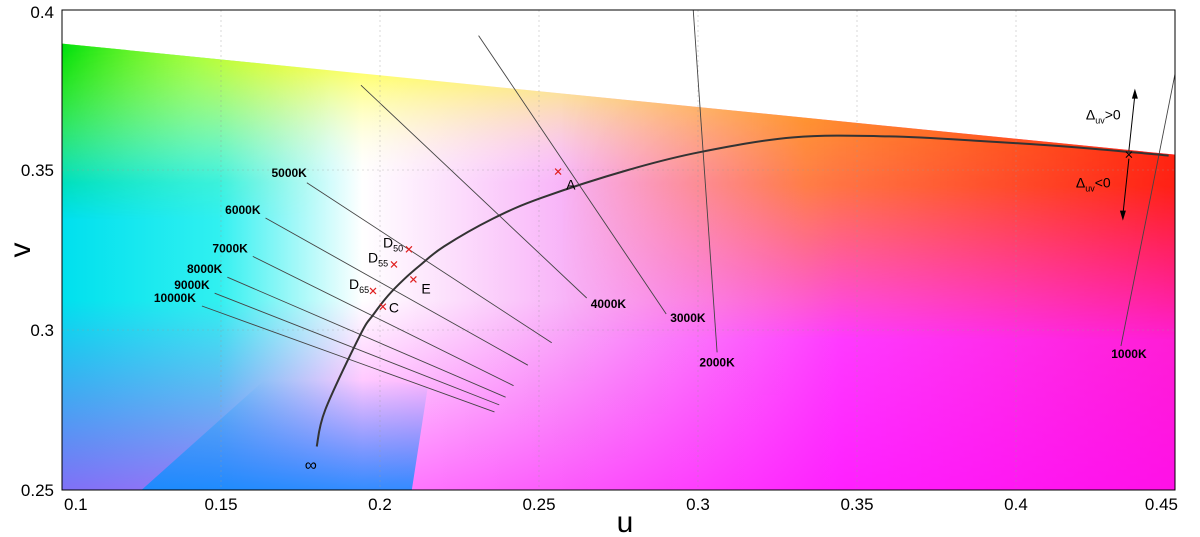 This screenshot has height=537, width=1200. What do you see at coordinates (1129, 354) in the screenshot?
I see `isotherm-label: 1000K` at bounding box center [1129, 354].